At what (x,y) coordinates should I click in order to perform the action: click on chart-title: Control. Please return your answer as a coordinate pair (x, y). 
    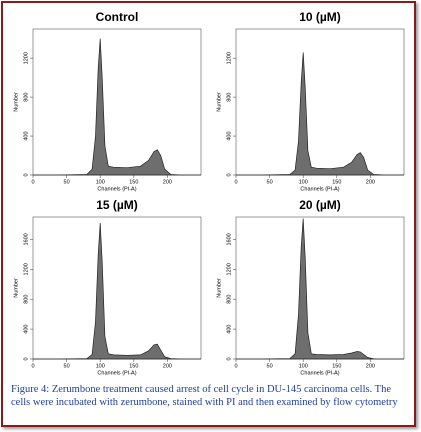
    Looking at the image, I should click on (117, 17).